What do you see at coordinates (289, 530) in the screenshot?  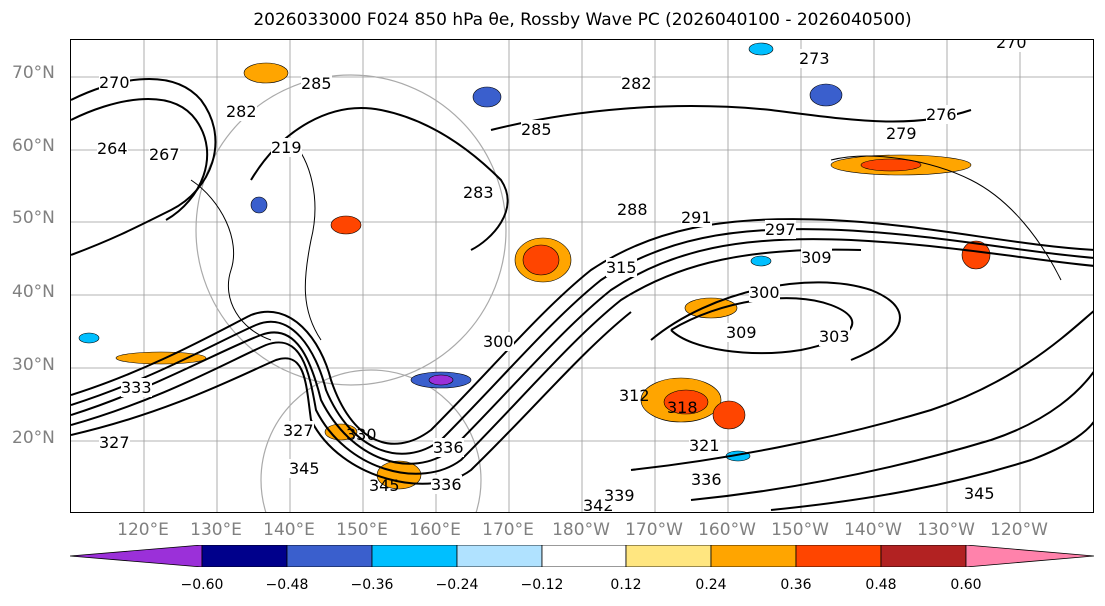 I see `lon-label-140e: 140°E` at bounding box center [289, 530].